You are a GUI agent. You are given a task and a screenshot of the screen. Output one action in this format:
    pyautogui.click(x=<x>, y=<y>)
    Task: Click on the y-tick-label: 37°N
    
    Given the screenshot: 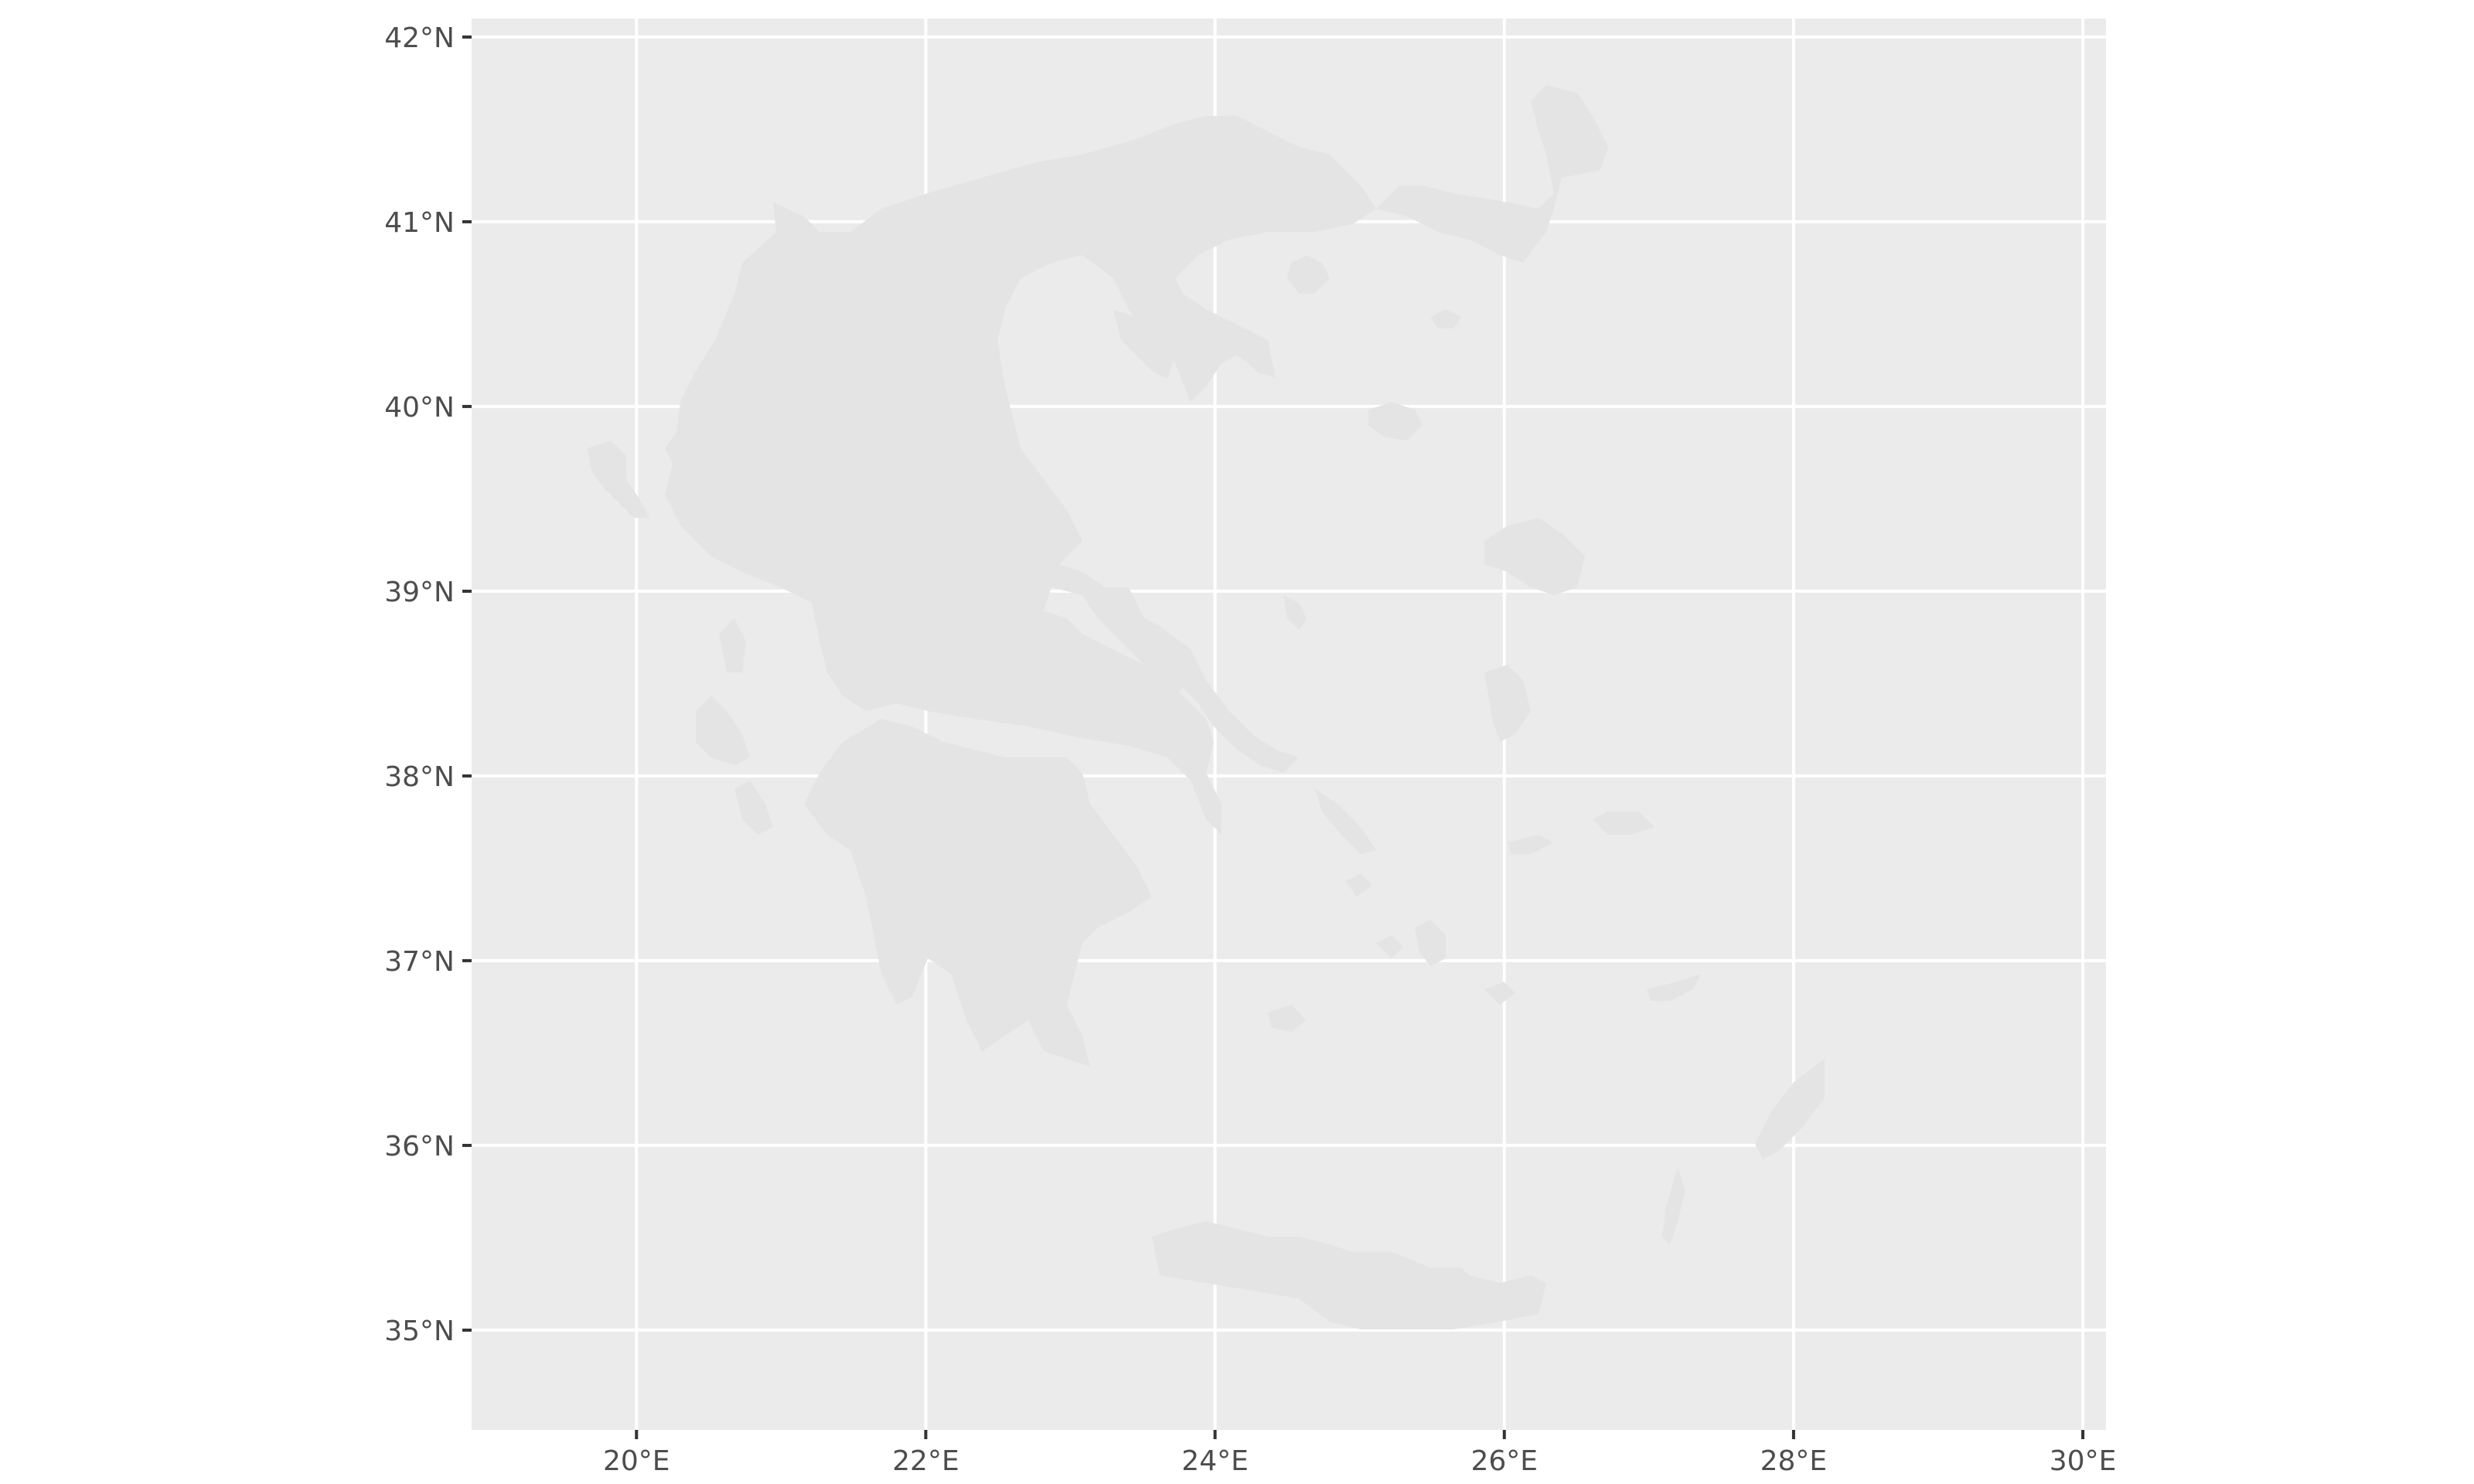 What is the action you would take?
    pyautogui.click(x=419, y=962)
    